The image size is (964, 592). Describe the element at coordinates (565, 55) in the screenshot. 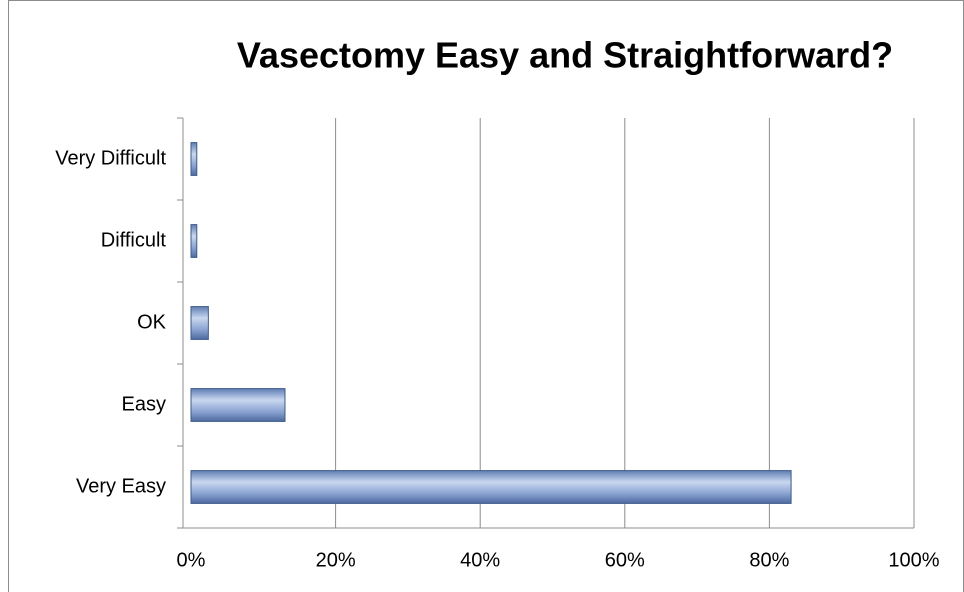

I see `chart-title: Vasectomy Easy and Straightforward?` at that location.